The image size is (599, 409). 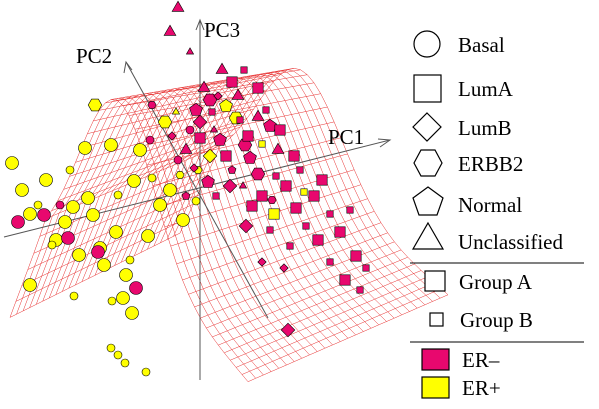 I want to click on pc3-arrowhead, so click(x=200, y=24).